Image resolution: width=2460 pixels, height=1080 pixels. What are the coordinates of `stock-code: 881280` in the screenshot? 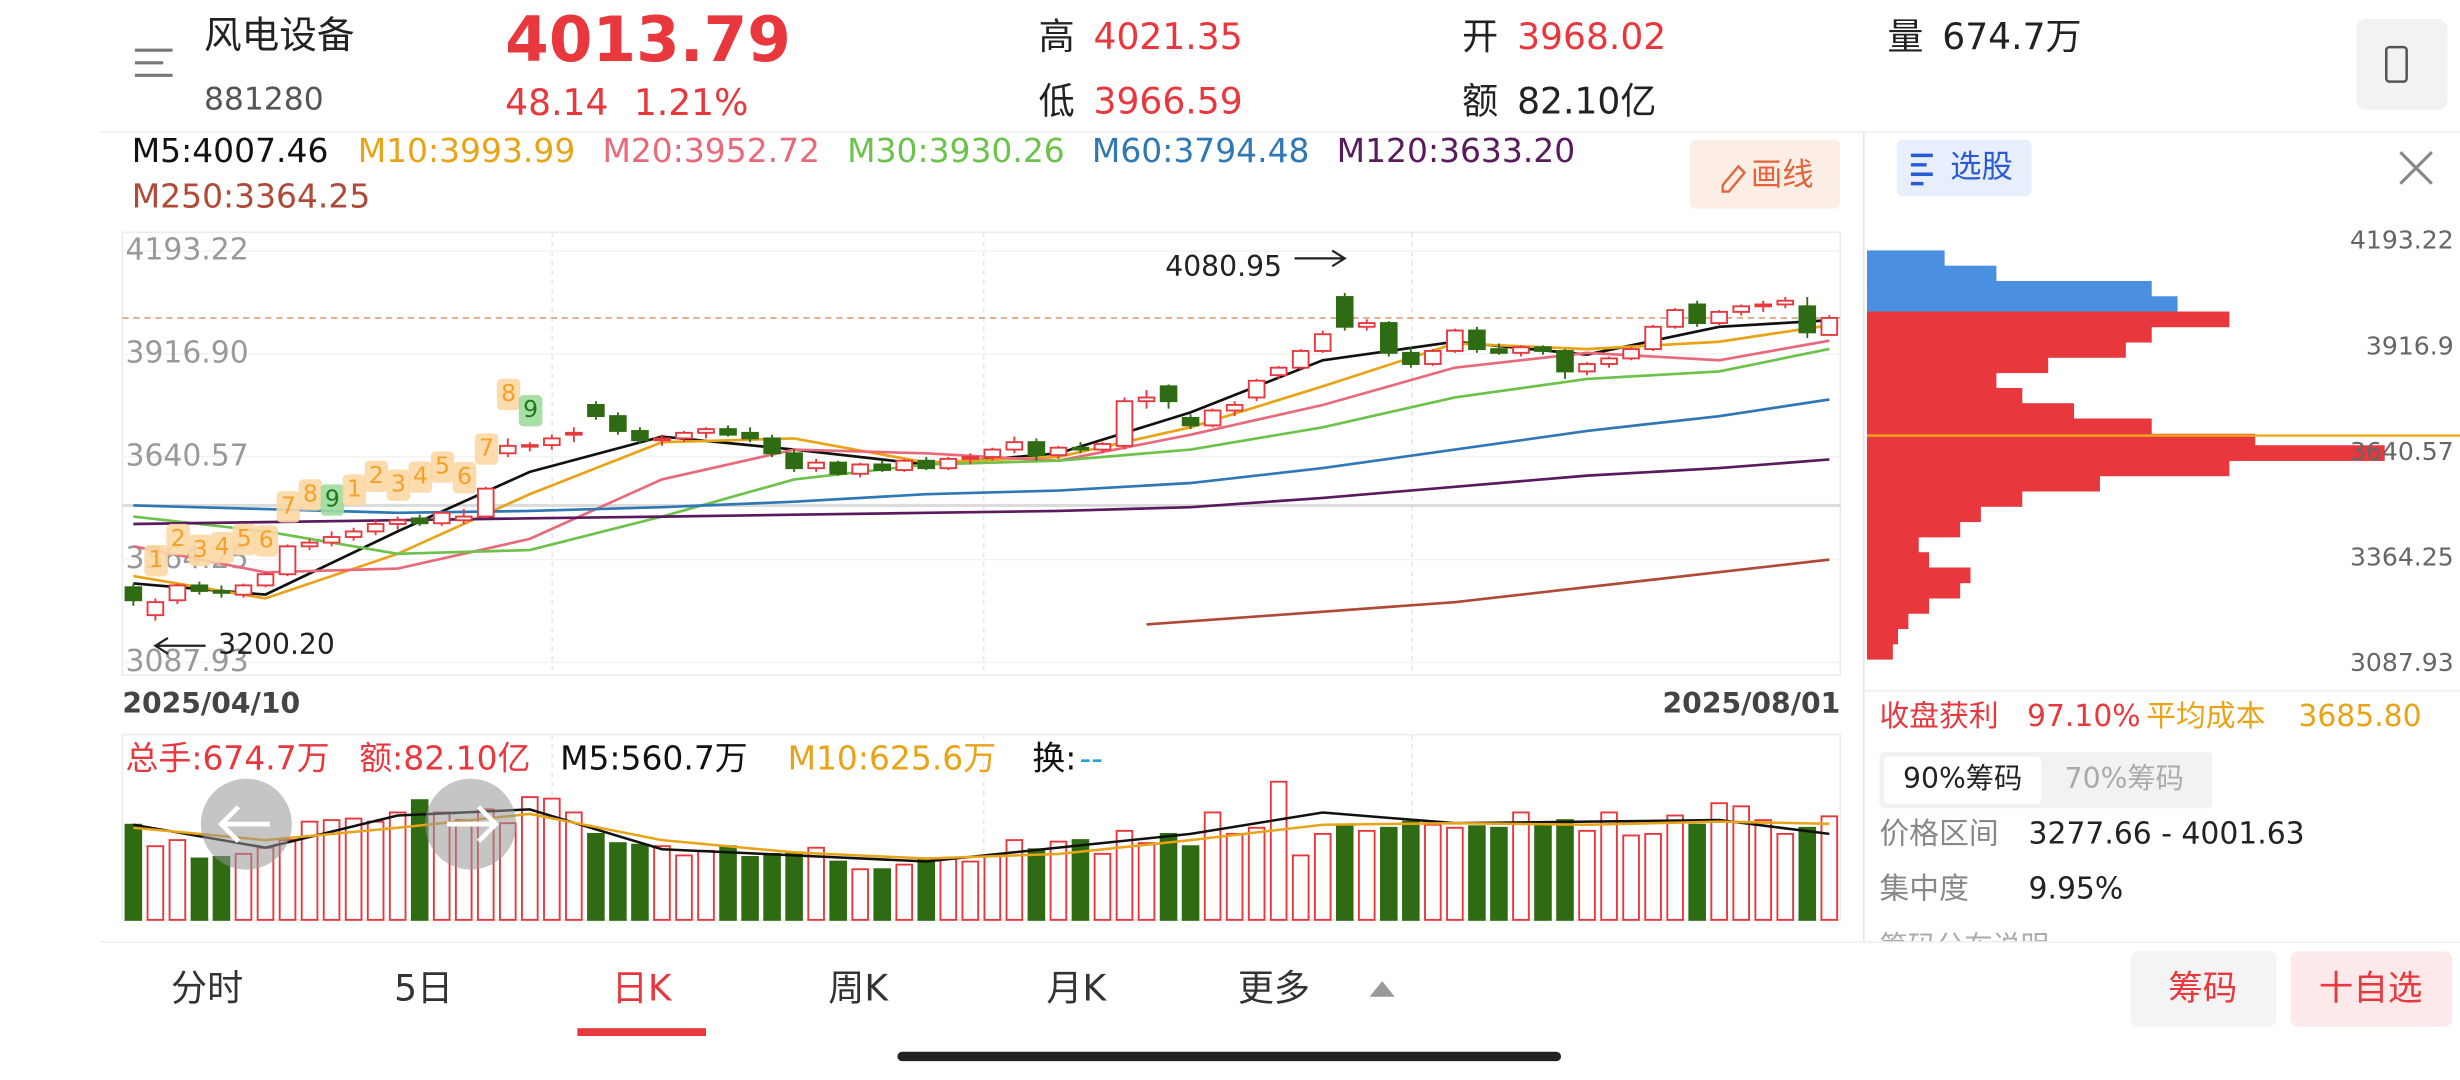 It's located at (264, 99).